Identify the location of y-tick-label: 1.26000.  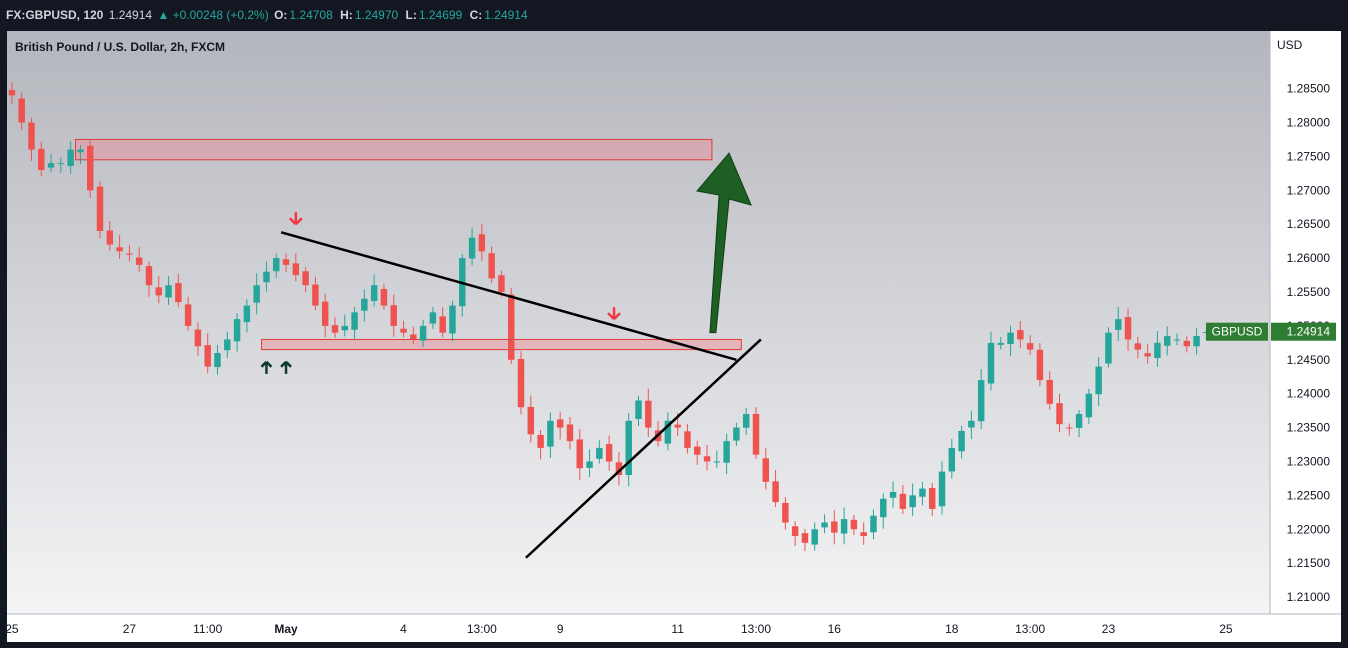
(1309, 258).